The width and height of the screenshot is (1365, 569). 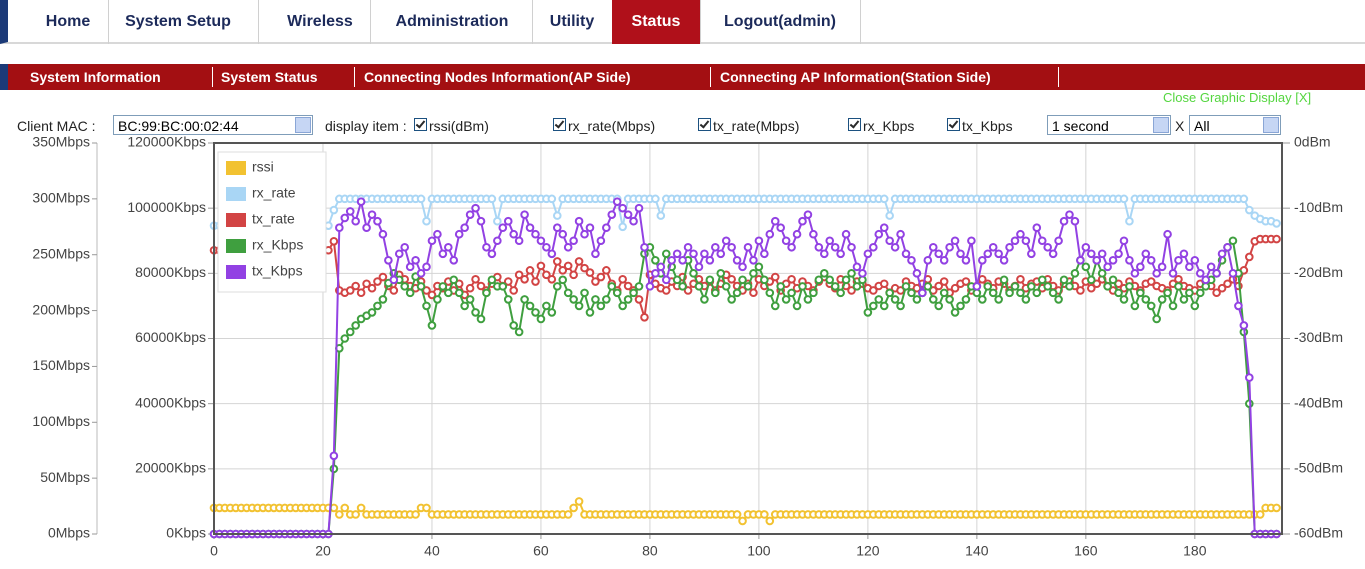 I want to click on nav-tab: Status, so click(x=656, y=22).